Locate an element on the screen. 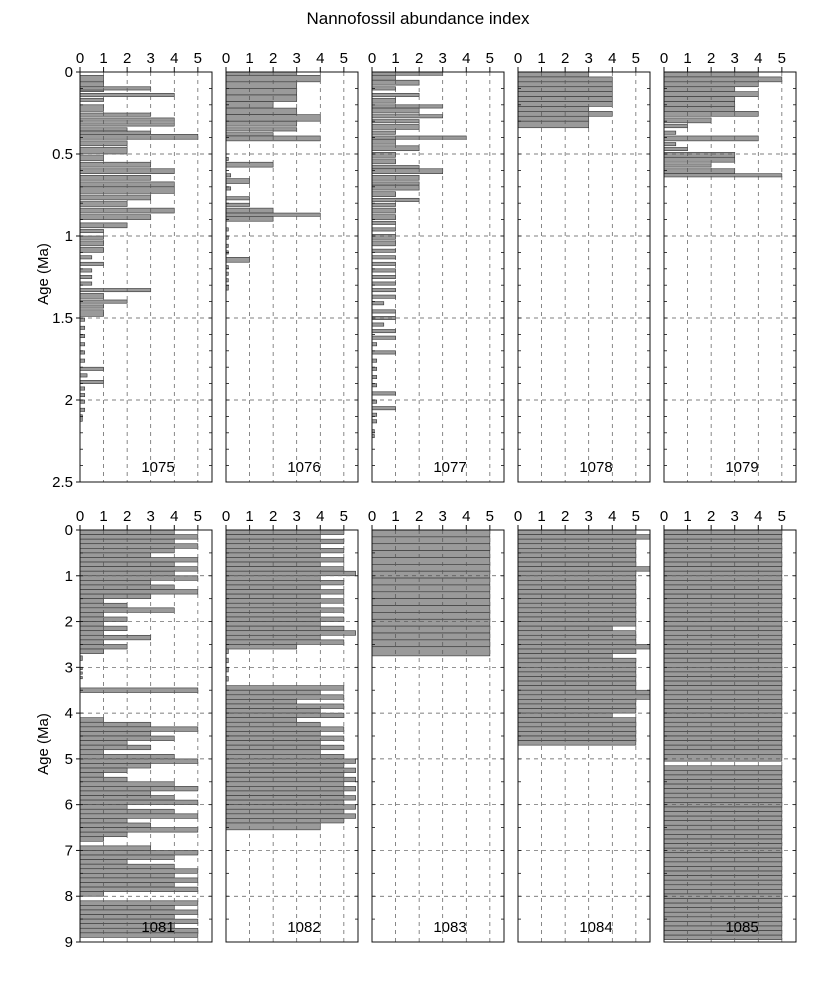 The height and width of the screenshot is (994, 831). y-tick-label: 1.5 is located at coordinates (62, 318).